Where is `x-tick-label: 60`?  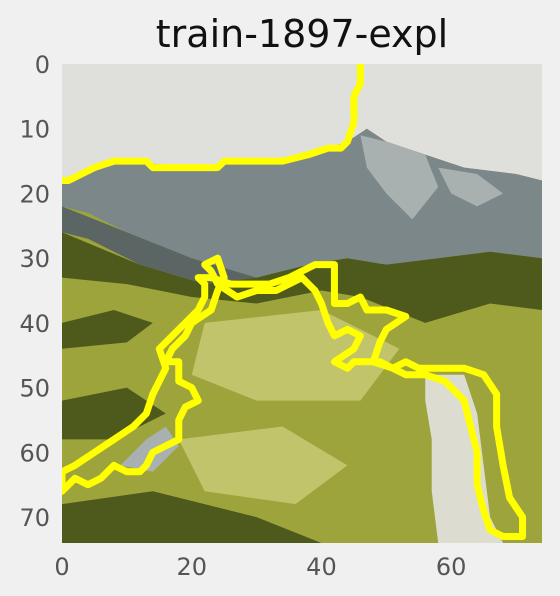
x-tick-label: 60 is located at coordinates (451, 567).